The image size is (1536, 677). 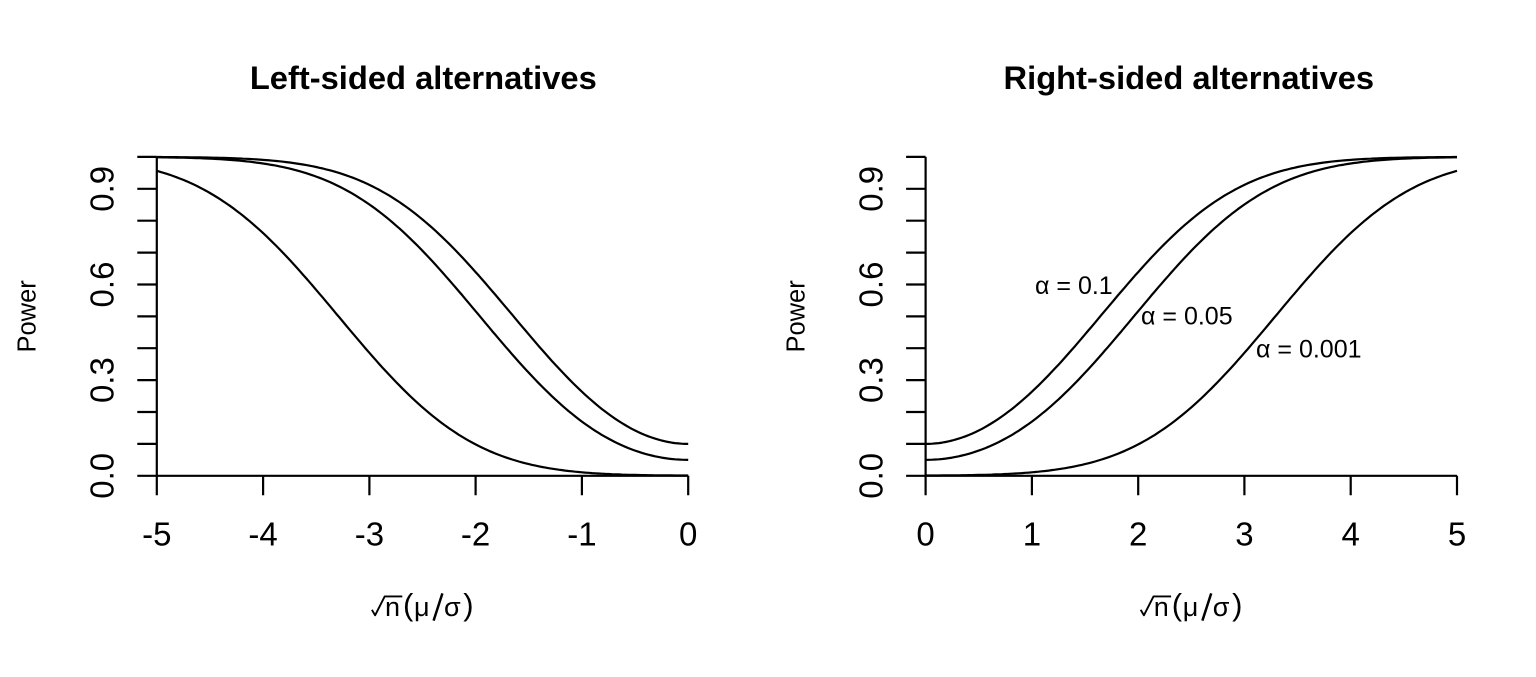 What do you see at coordinates (1351, 534) in the screenshot?
I see `svg-text: 4` at bounding box center [1351, 534].